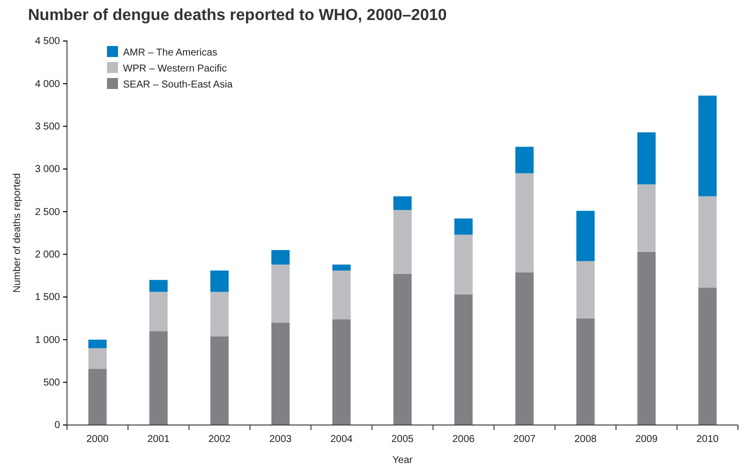 This screenshot has width=744, height=469. I want to click on x-tick-label: 2001, so click(158, 440).